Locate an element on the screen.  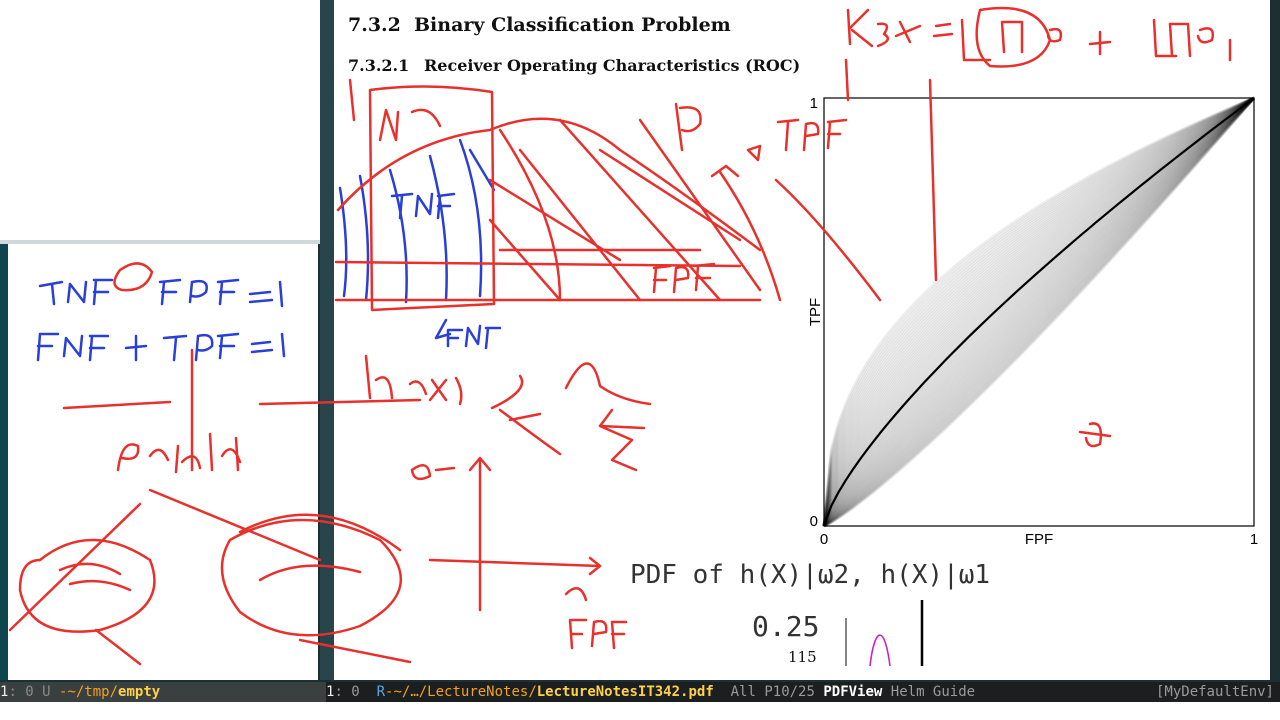
x-tick-label: 0 is located at coordinates (824, 539).